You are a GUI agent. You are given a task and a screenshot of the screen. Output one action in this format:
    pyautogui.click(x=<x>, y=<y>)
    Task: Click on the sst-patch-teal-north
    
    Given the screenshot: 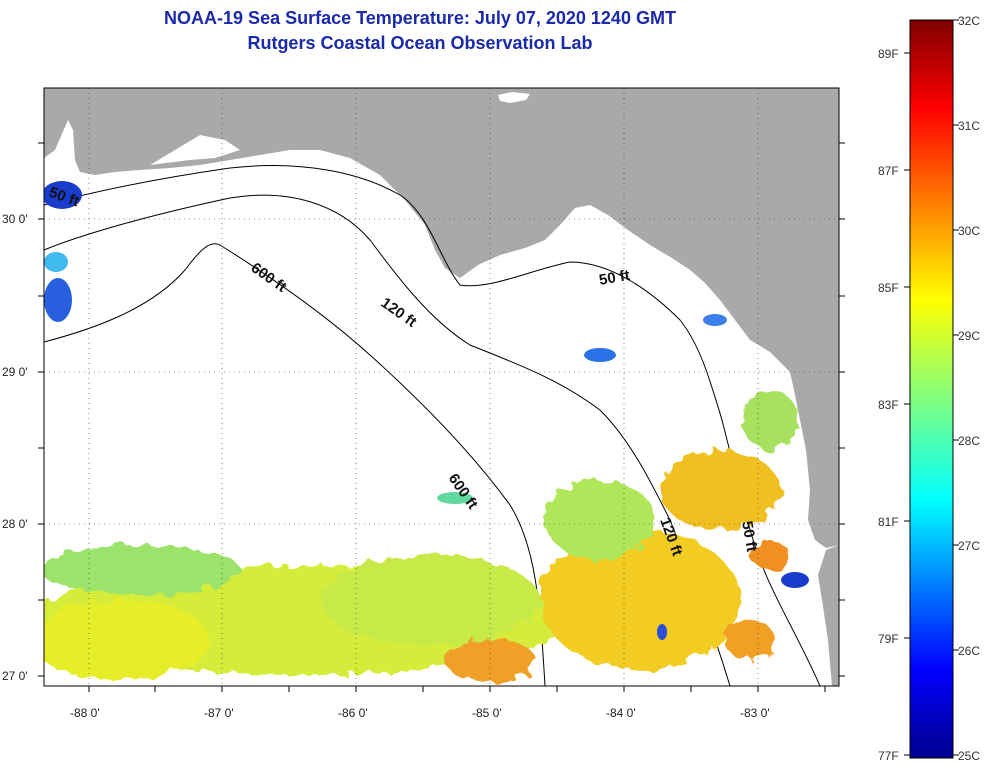 What is the action you would take?
    pyautogui.click(x=455, y=498)
    